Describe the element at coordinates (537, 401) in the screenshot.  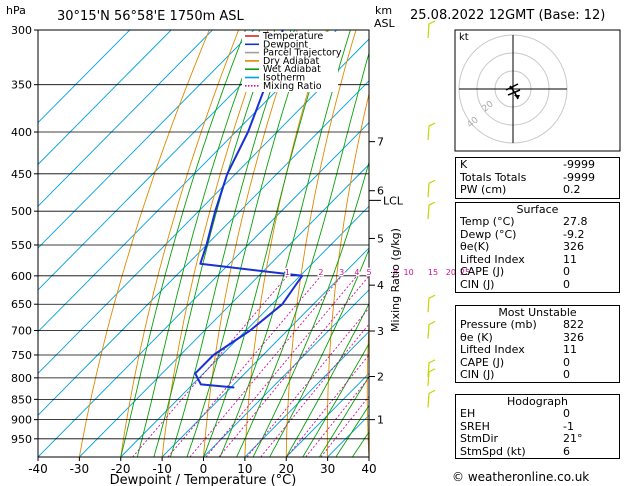
I see `hodograph-table-title: Hodograph` at that location.